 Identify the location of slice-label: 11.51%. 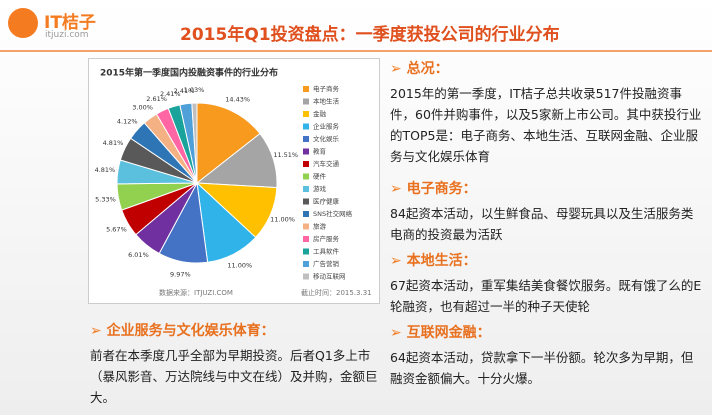
(285, 155).